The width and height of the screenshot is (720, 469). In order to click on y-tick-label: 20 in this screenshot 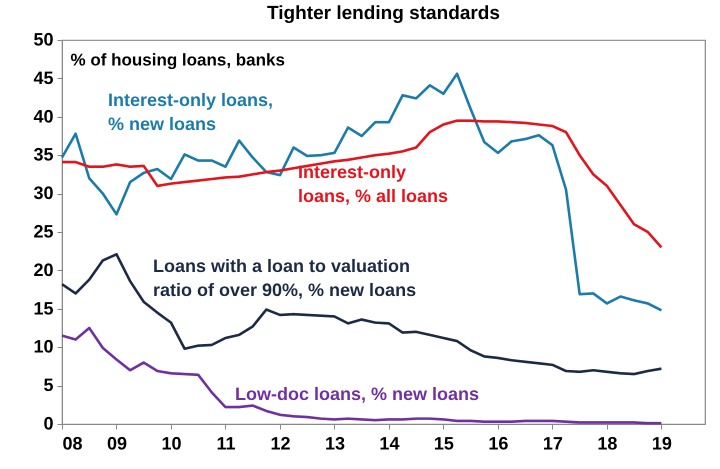, I will do `click(43, 270)`.